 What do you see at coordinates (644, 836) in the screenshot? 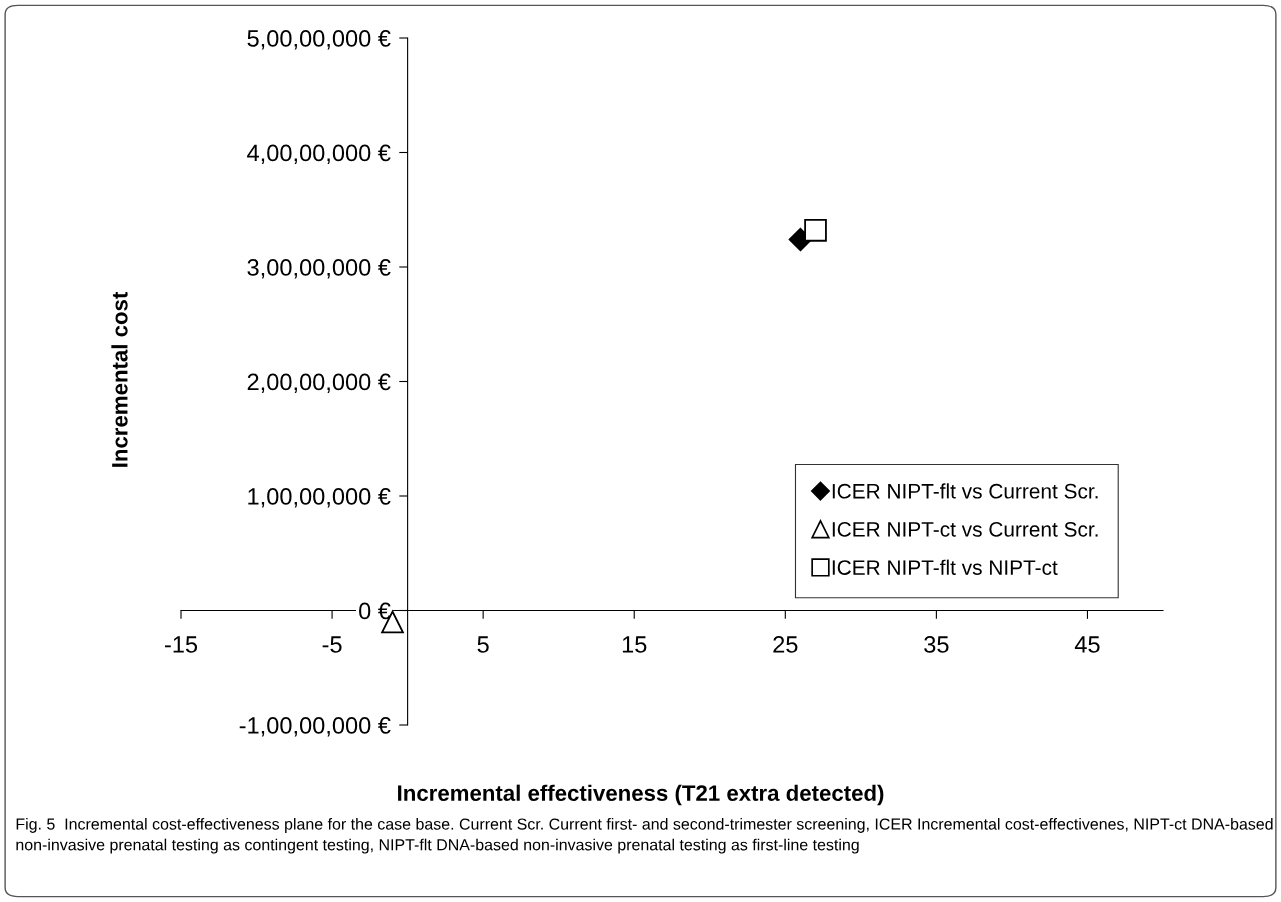
I see `caption: Fig. 5 Incremental cost-effectiveness plane for the case base. Current Scr. Current first- and second-trimester screening, ICER Incremental cost-effectivenes, NIPT-ct DNA-based non-invasive prenatal testing as contingent testing, NIPT-flt DNA-based non-invasive prenatal testing as first-line testing` at bounding box center [644, 836].